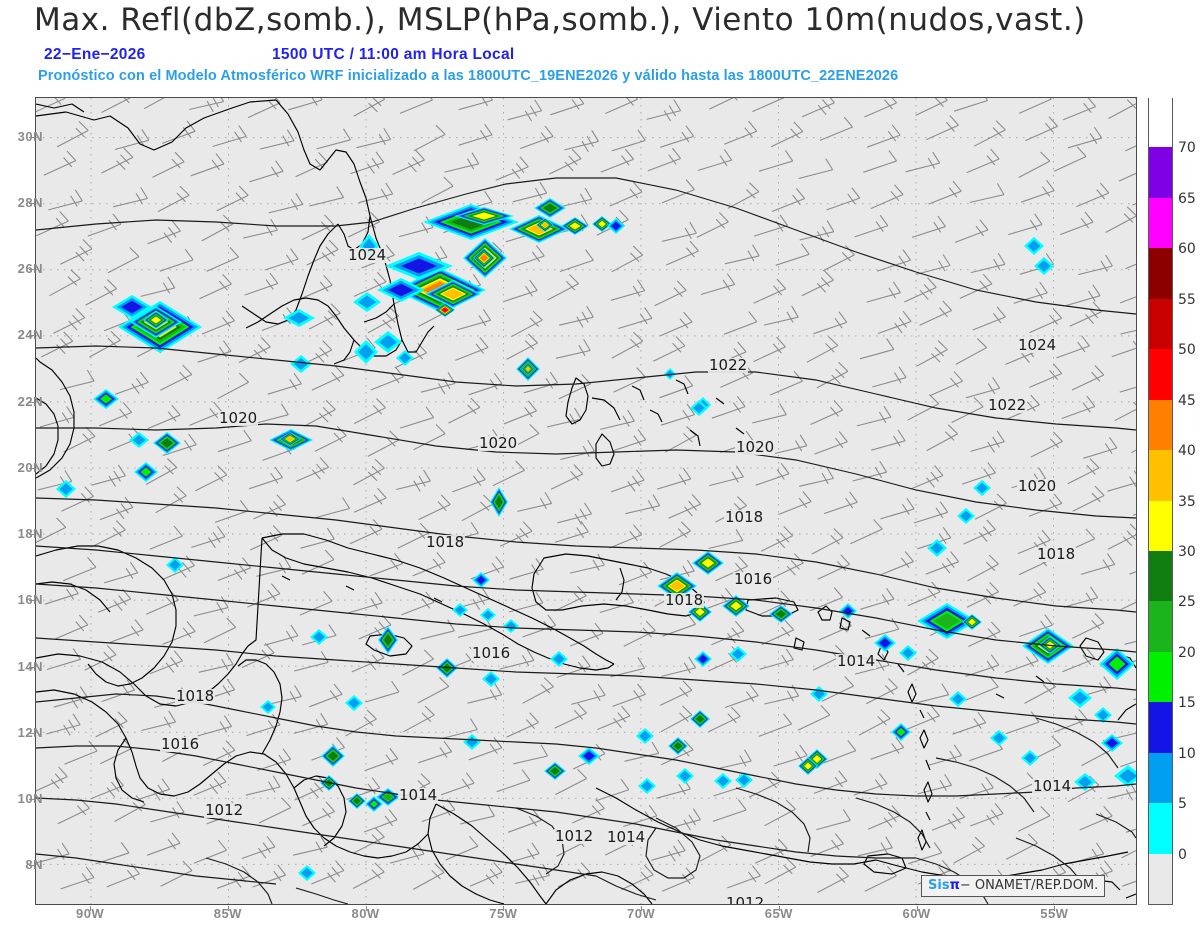 The image size is (1200, 927). I want to click on reflectivity-colorbar, so click(1160, 500).